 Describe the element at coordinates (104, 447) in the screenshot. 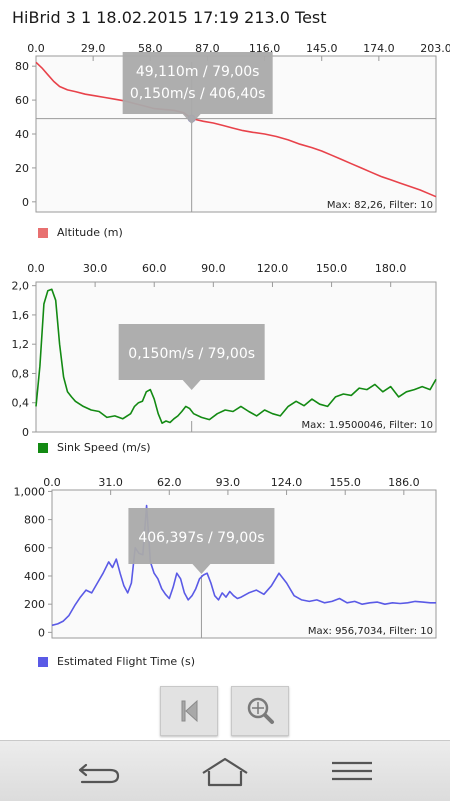

I see `legend-label: Sink Speed (m/s)` at that location.